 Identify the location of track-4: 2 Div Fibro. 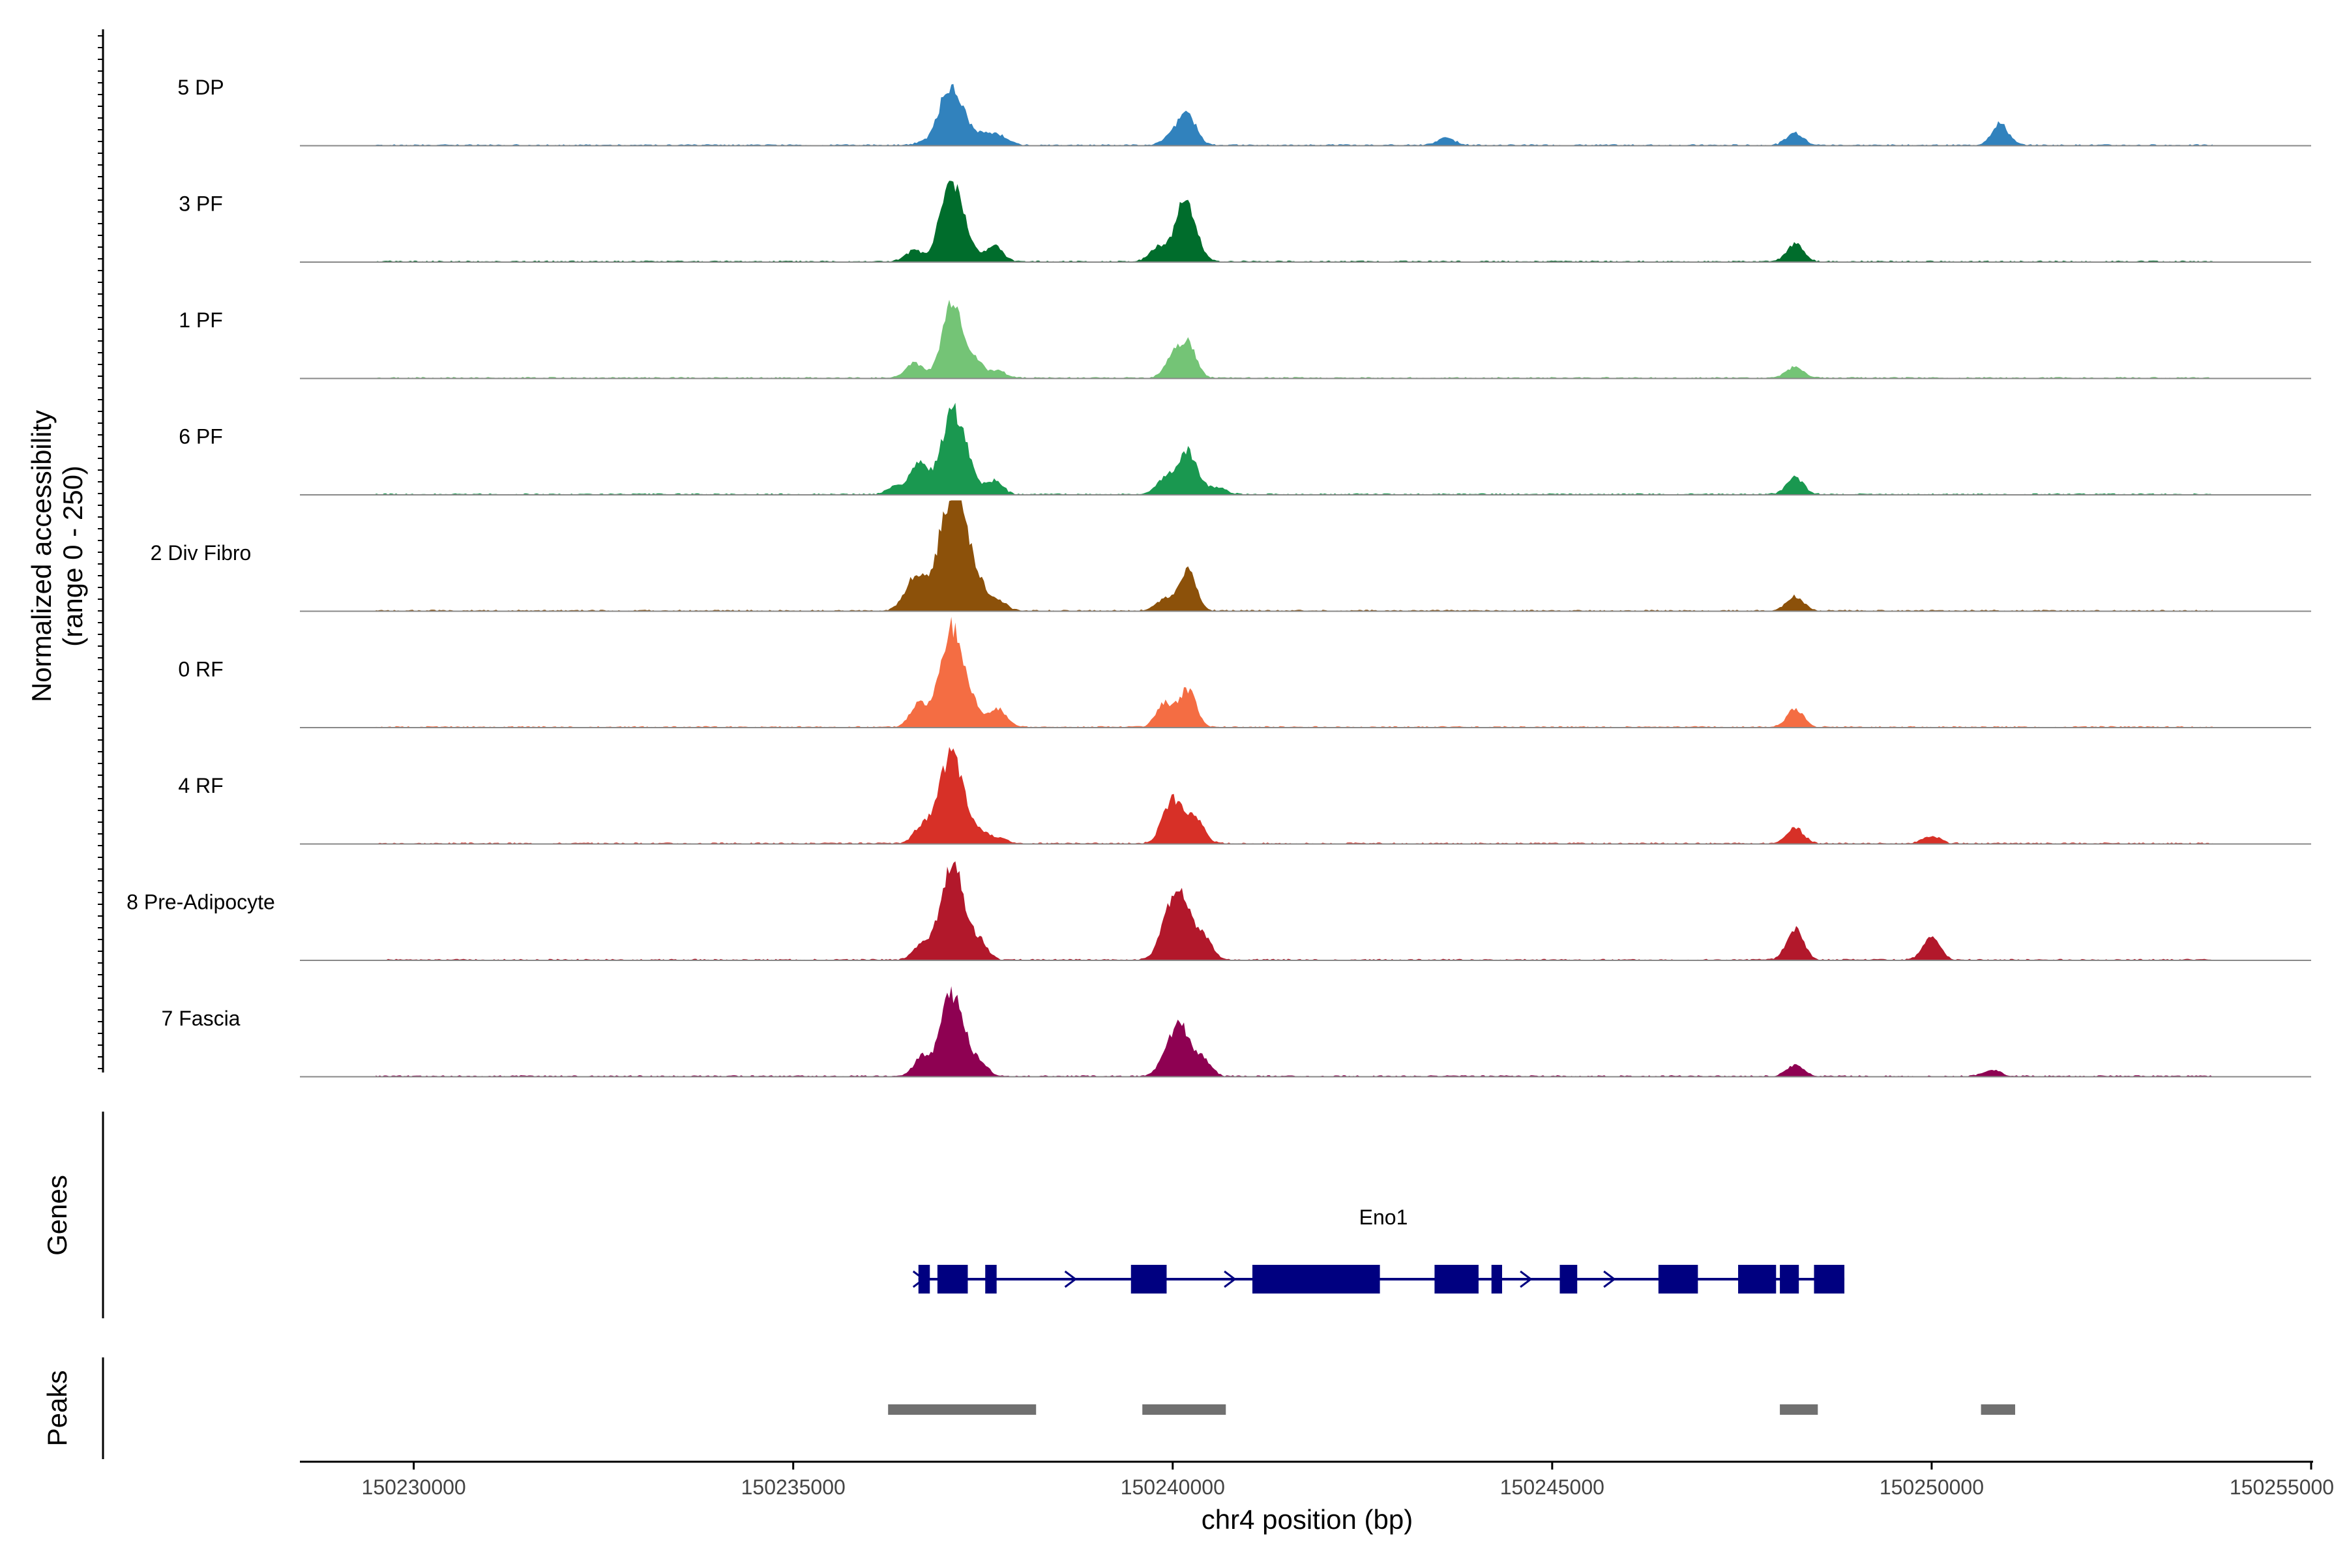
(1231, 556).